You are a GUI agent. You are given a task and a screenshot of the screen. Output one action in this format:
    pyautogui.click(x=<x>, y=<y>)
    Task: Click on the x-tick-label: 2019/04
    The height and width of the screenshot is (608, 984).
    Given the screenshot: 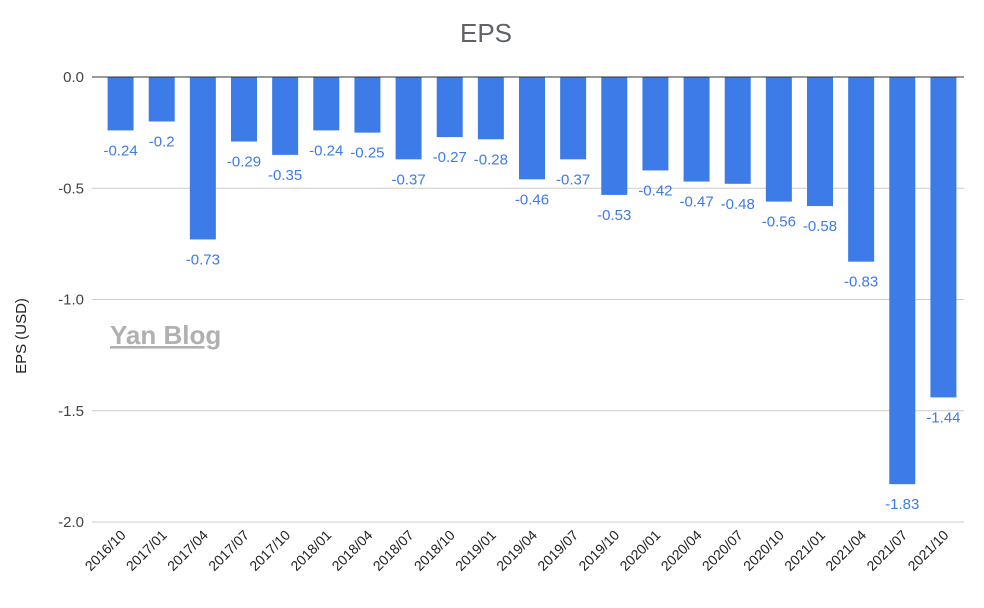 What is the action you would take?
    pyautogui.click(x=516, y=550)
    